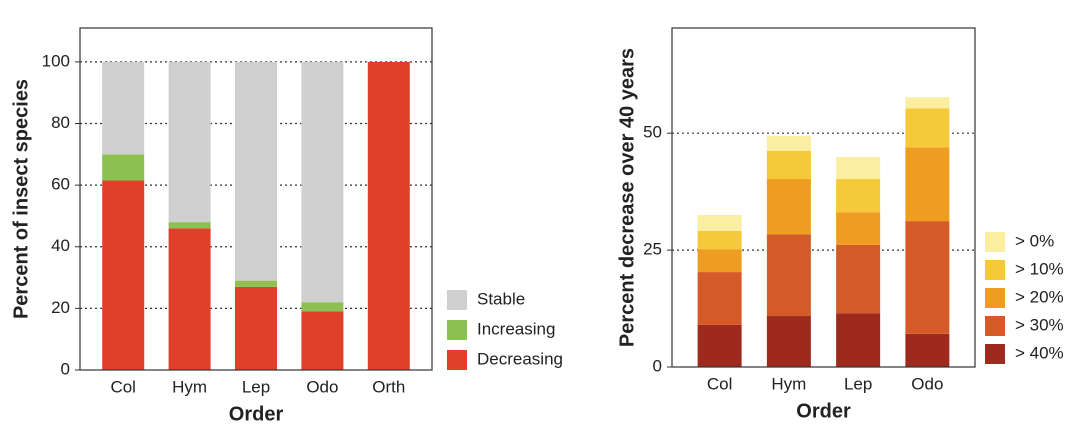 This screenshot has height=428, width=1079. What do you see at coordinates (56, 60) in the screenshot?
I see `y-tick-label: 100` at bounding box center [56, 60].